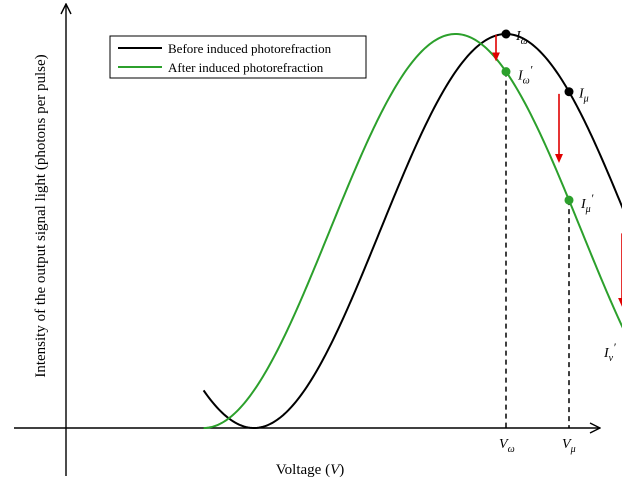  What do you see at coordinates (587, 203) in the screenshot?
I see `point-label-after-mu: Iμ′` at bounding box center [587, 203].